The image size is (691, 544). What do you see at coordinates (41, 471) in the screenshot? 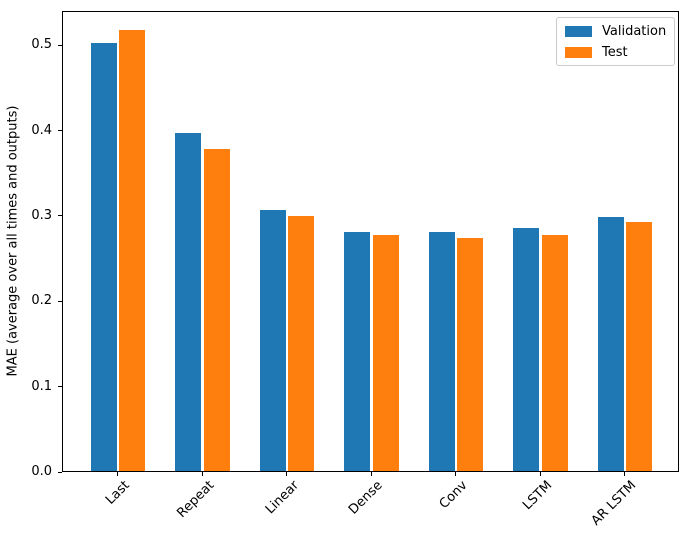
I see `y-tick-label-0.0: 0.0` at bounding box center [41, 471].